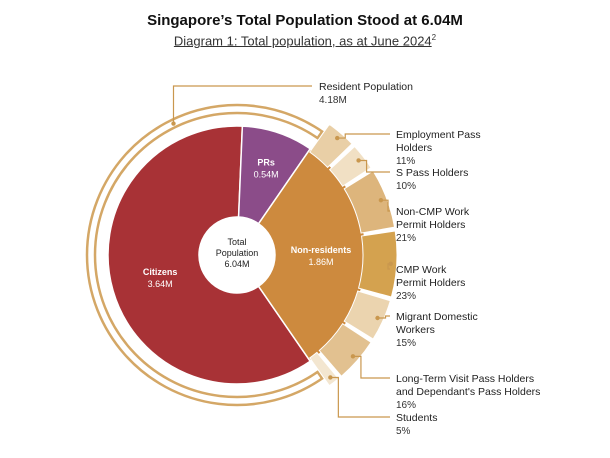 Image resolution: width=610 pixels, height=458 pixels. I want to click on breakdown-pct-7: 5%, so click(403, 431).